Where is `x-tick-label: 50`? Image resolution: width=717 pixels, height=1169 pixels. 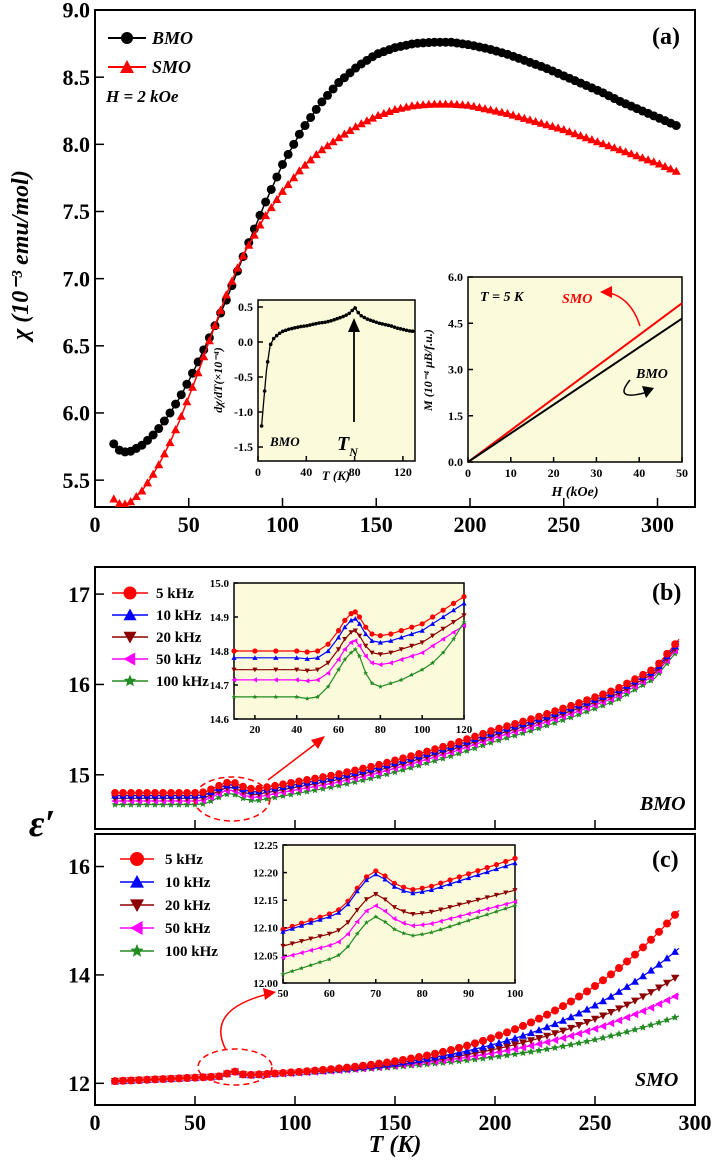
x-tick-label: 50 is located at coordinates (189, 524).